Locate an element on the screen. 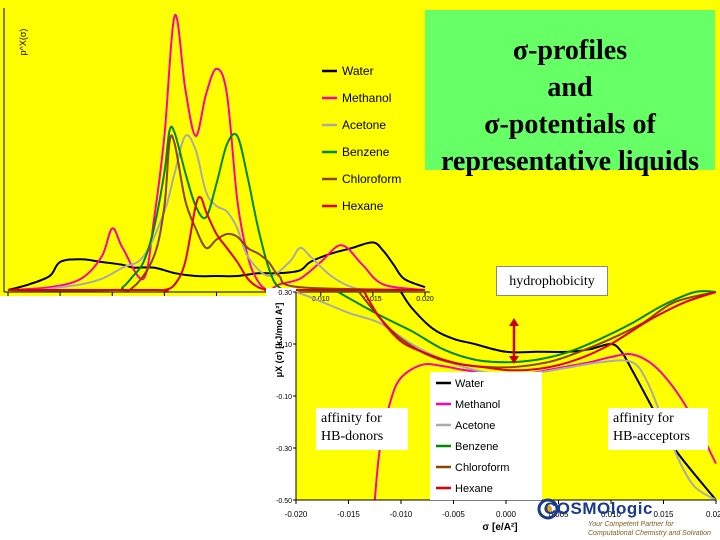  potential-legend-label: Hexane is located at coordinates (474, 489).